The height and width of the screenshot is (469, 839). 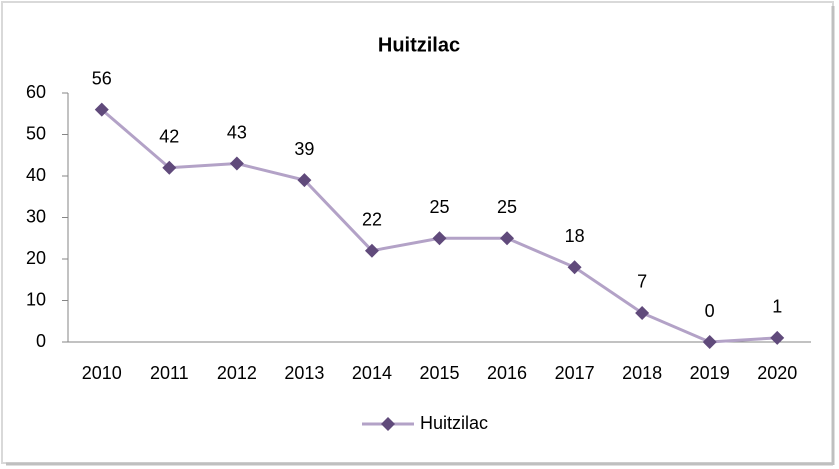 What do you see at coordinates (642, 373) in the screenshot?
I see `x-tick-label: 2018` at bounding box center [642, 373].